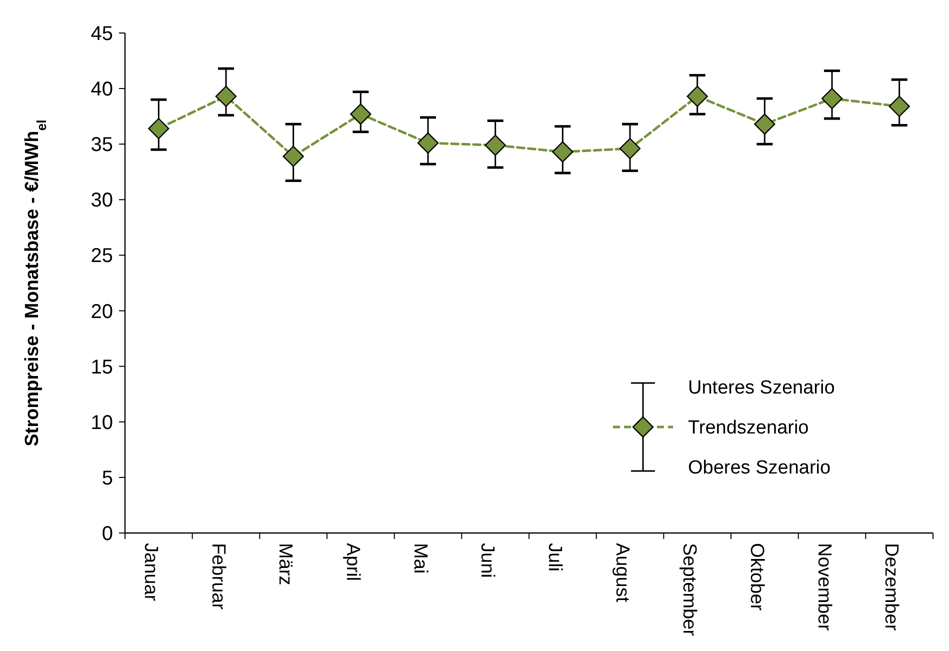 The width and height of the screenshot is (949, 651). I want to click on x-tick-label: Oktober, so click(757, 577).